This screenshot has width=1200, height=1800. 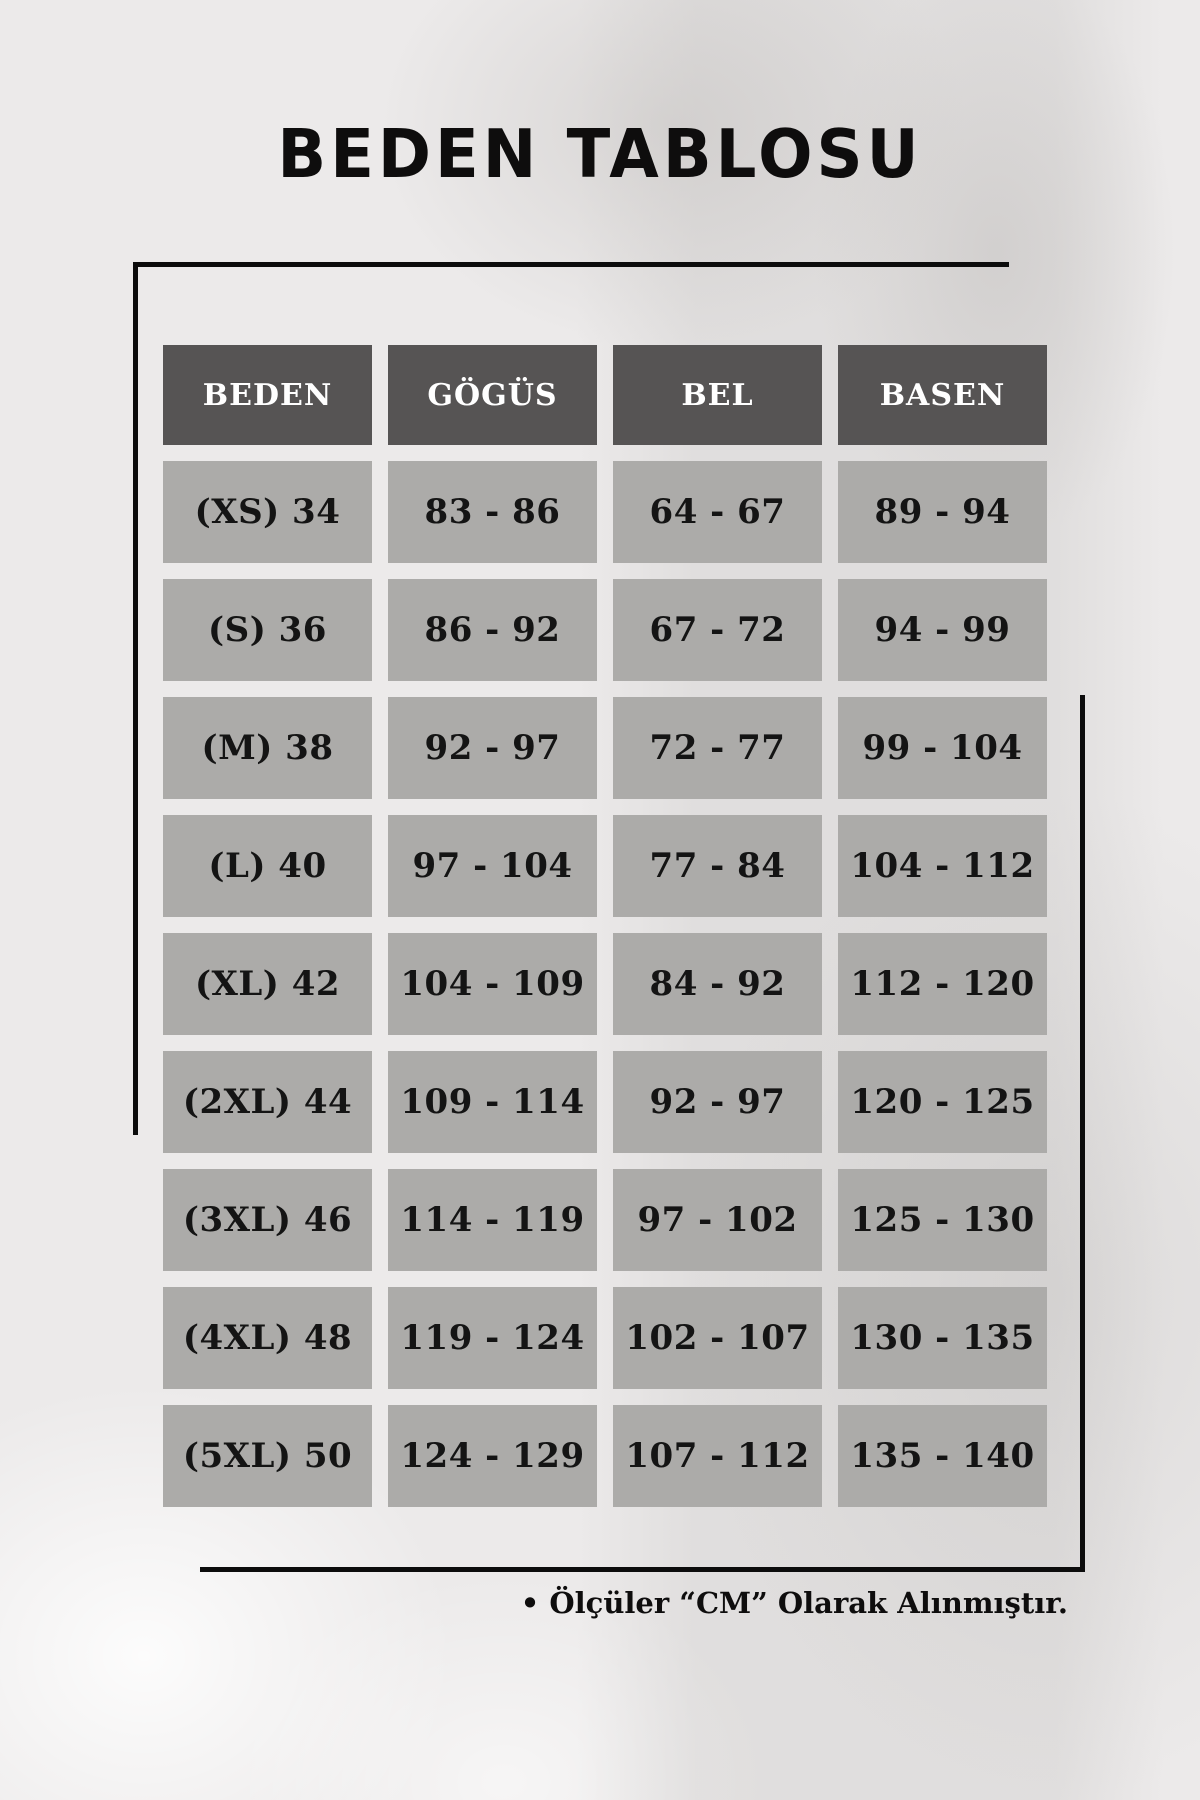 I want to click on table-cell: 83 - 86, so click(x=492, y=512).